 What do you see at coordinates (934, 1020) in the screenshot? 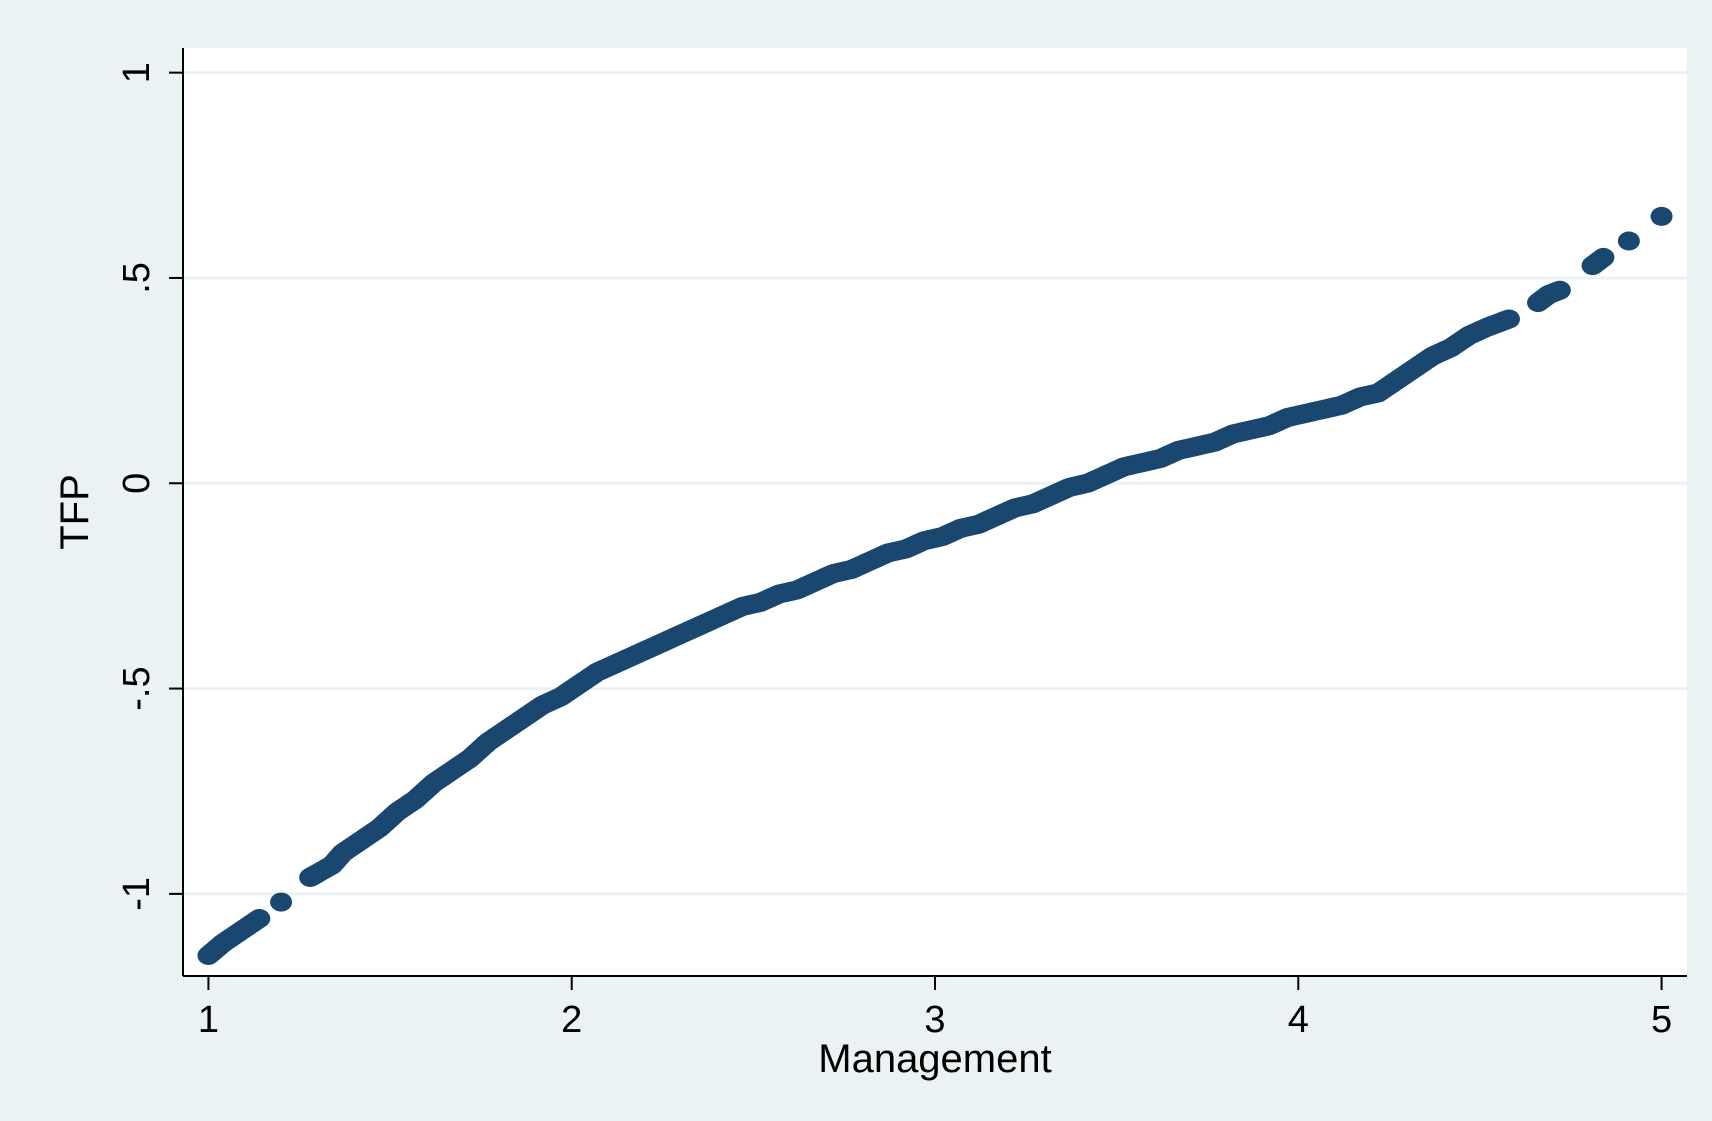
I see `x-tick-label: 3` at bounding box center [934, 1020].